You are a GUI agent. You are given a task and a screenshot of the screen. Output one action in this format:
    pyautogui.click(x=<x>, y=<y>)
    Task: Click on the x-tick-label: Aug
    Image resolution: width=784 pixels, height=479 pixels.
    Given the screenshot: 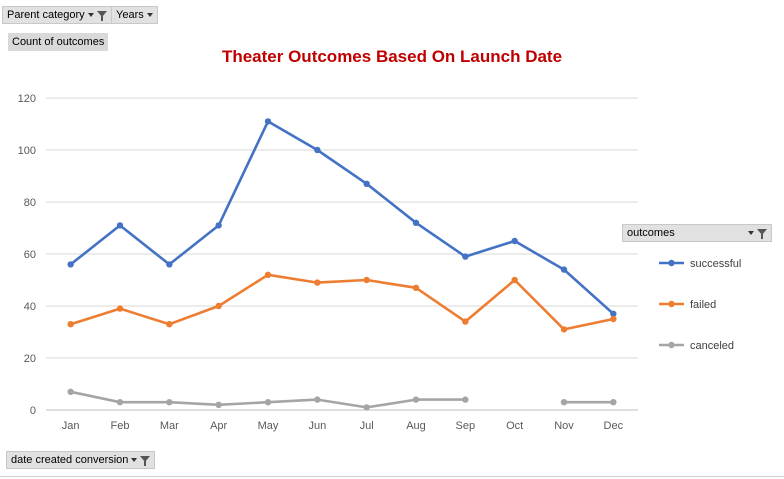 What is the action you would take?
    pyautogui.click(x=416, y=426)
    